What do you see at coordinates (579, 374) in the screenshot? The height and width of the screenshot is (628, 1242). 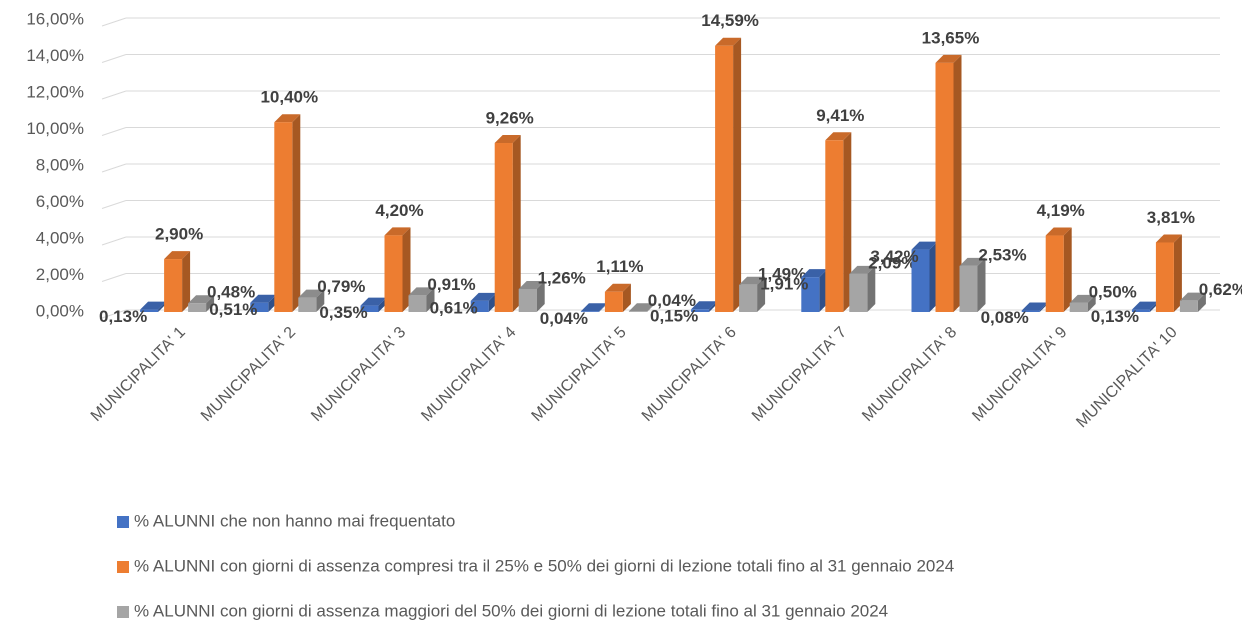 I see `x-tick-label: MUNICIPALITA' 5` at bounding box center [579, 374].